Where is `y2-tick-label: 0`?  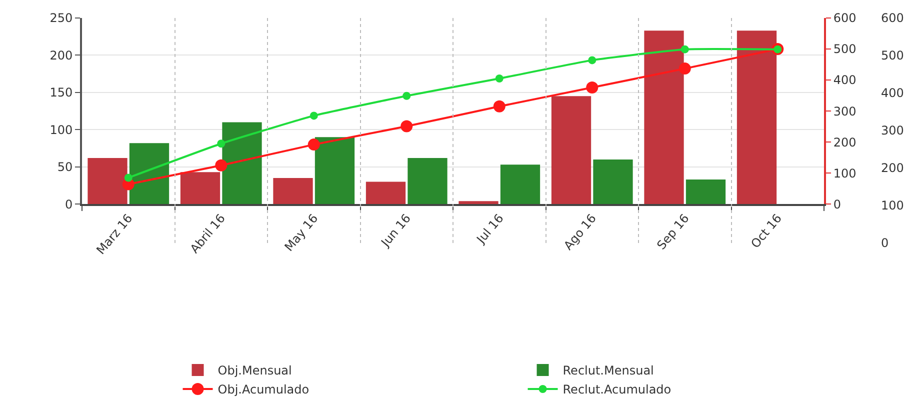
y2-tick-label: 0 is located at coordinates (837, 204).